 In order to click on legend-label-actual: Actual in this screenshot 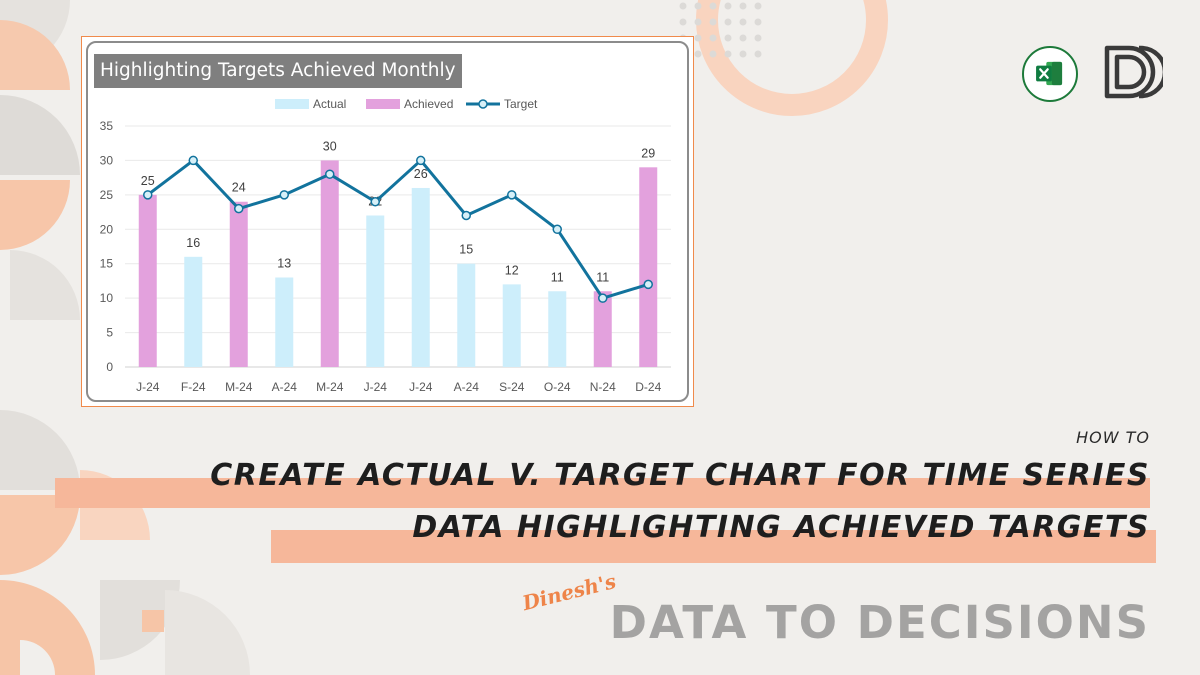, I will do `click(329, 104)`.